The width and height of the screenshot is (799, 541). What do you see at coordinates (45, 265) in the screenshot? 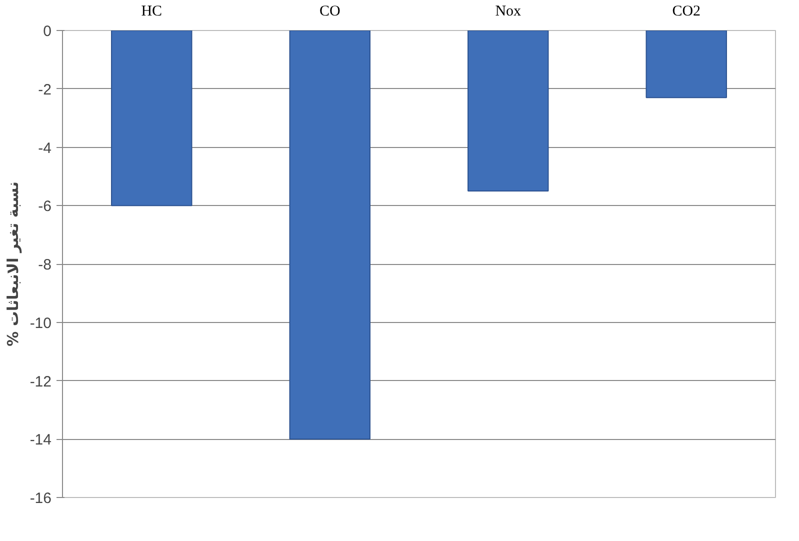
I see `y-tick-label: -8` at bounding box center [45, 265].